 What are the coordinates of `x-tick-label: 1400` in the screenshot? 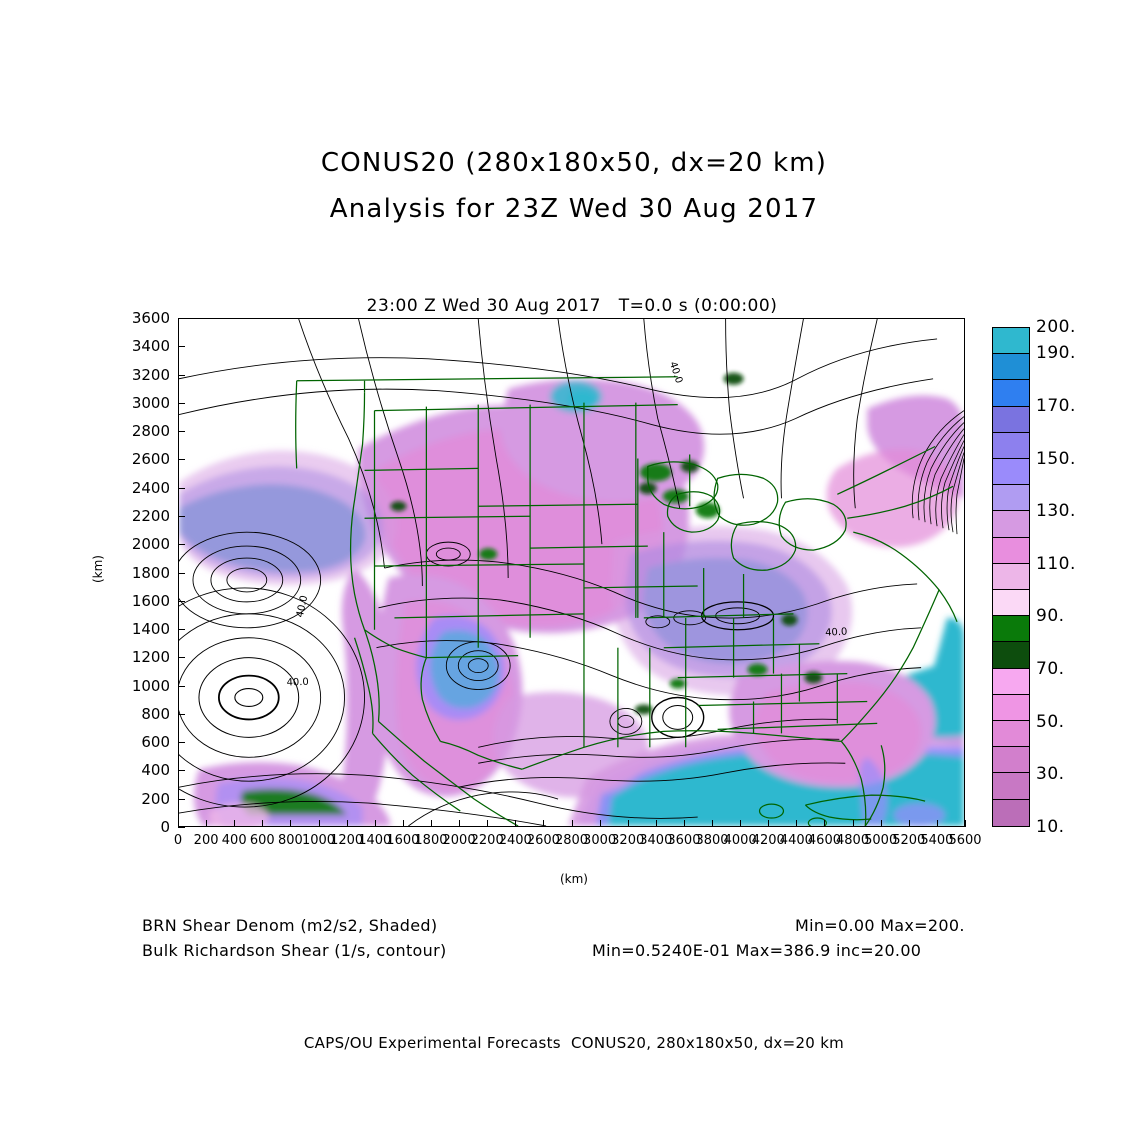 It's located at (375, 840).